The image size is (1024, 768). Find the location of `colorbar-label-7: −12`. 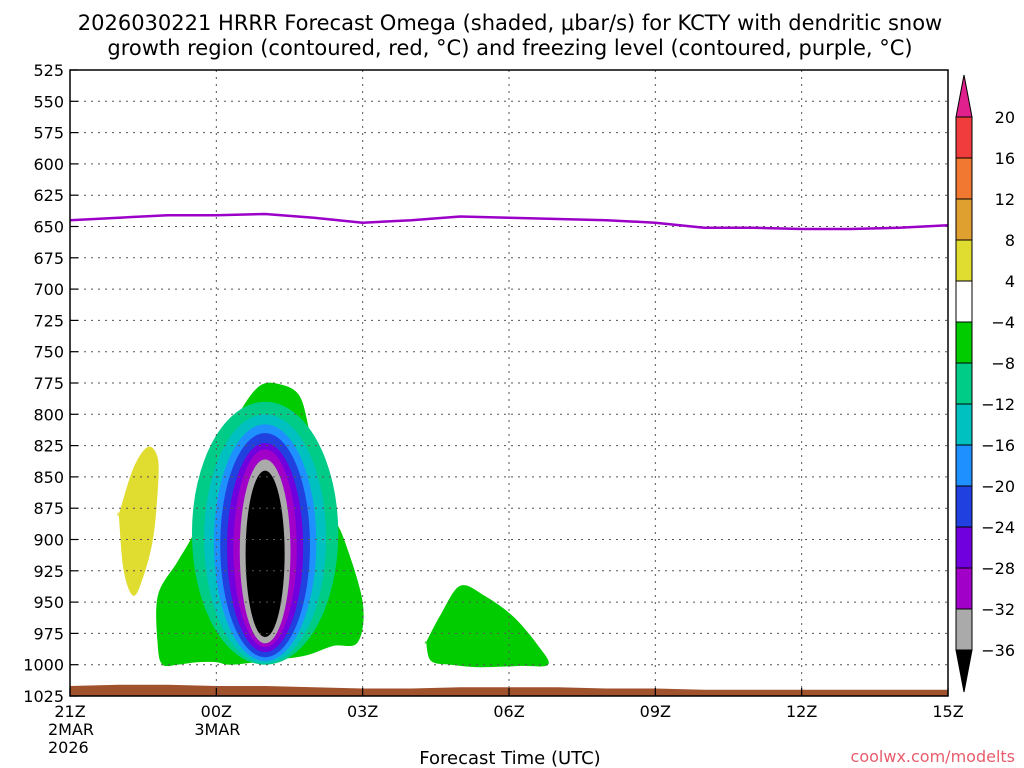

colorbar-label-7: −12 is located at coordinates (998, 404).